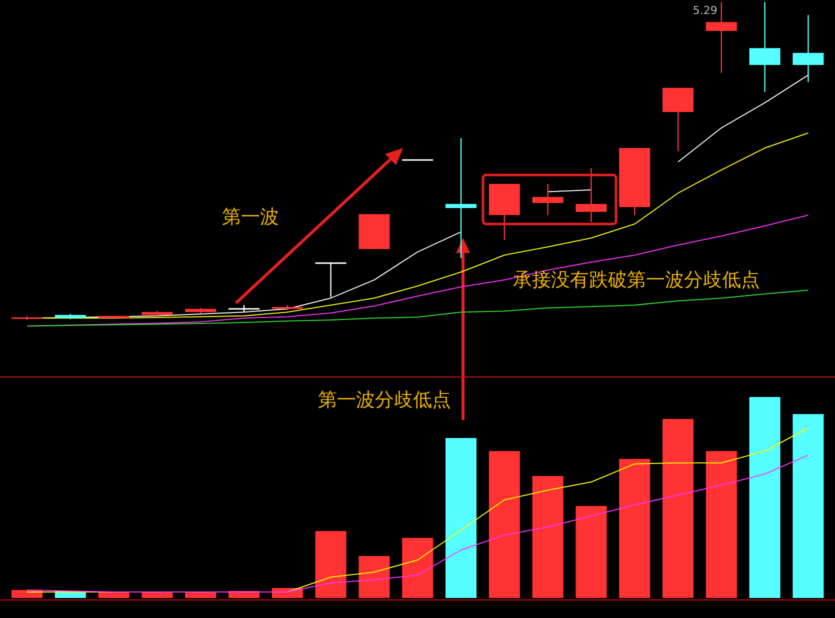  I want to click on annotation: 承接没有跌破第一波分歧低点, so click(636, 280).